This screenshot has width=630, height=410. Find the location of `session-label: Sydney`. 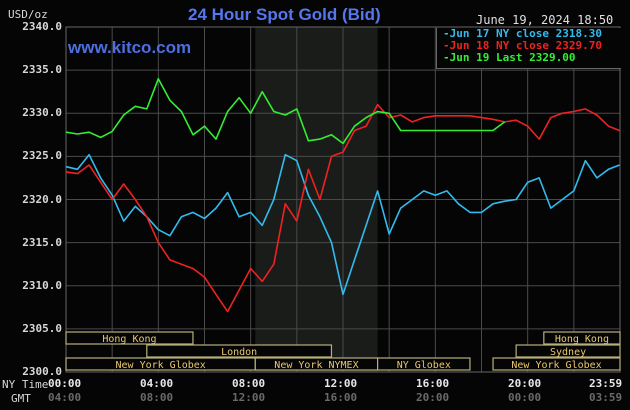

session-label: Sydney is located at coordinates (568, 352).